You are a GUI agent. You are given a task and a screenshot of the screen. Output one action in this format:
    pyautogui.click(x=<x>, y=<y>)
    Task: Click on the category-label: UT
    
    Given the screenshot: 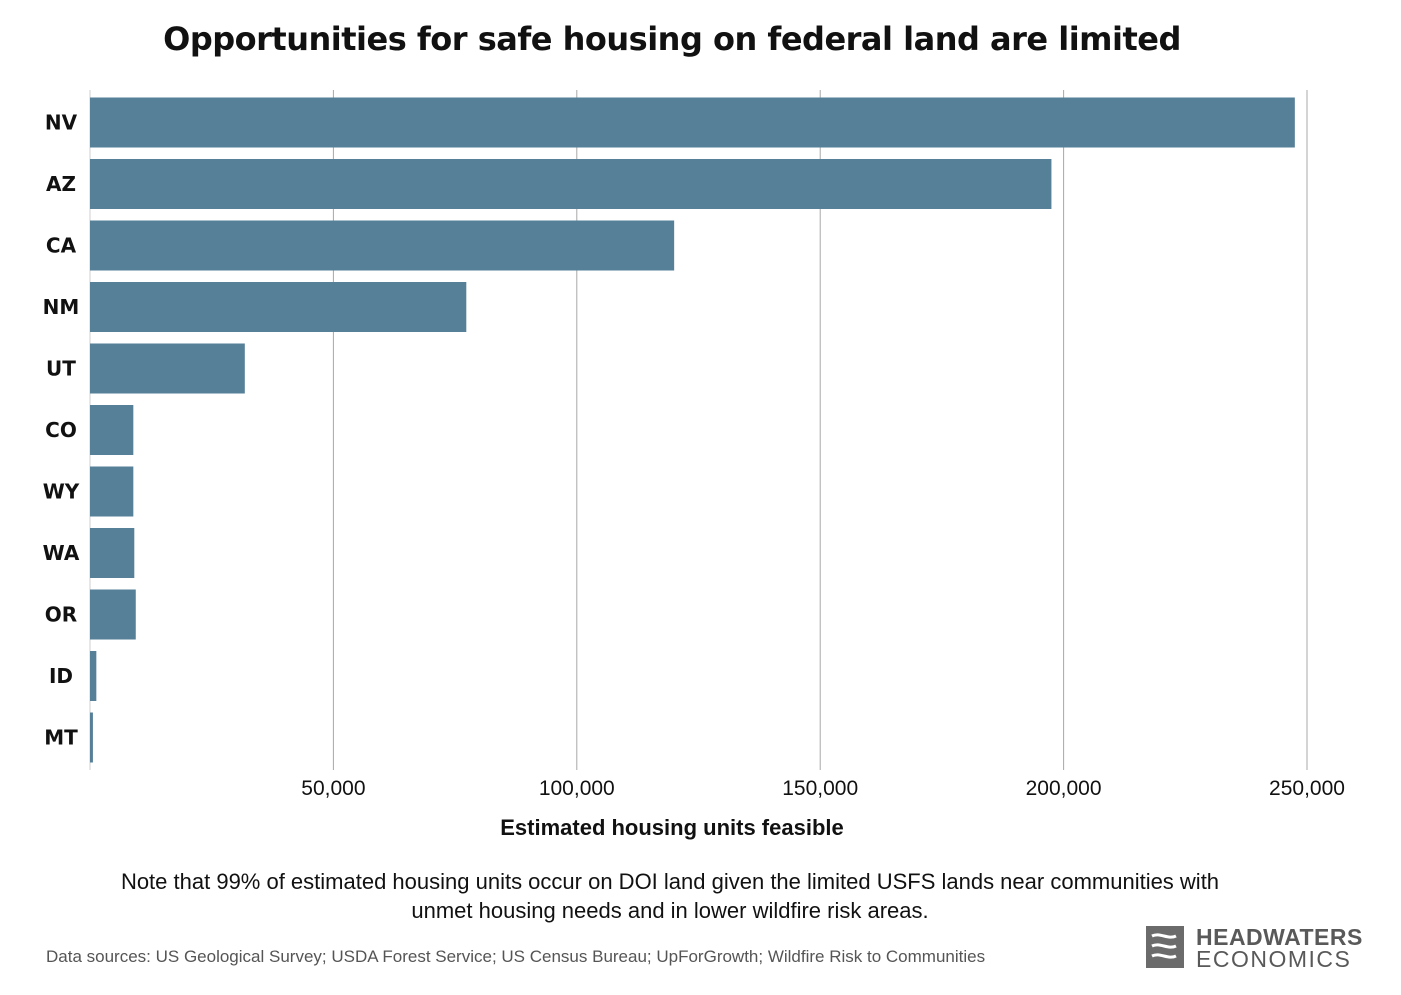 What is the action you would take?
    pyautogui.click(x=61, y=369)
    